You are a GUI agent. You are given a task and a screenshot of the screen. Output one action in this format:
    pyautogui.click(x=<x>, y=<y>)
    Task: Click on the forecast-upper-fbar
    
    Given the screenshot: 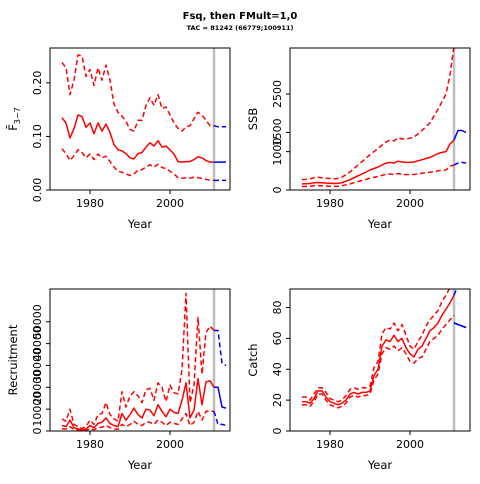 What is the action you would take?
    pyautogui.click(x=219, y=126)
    